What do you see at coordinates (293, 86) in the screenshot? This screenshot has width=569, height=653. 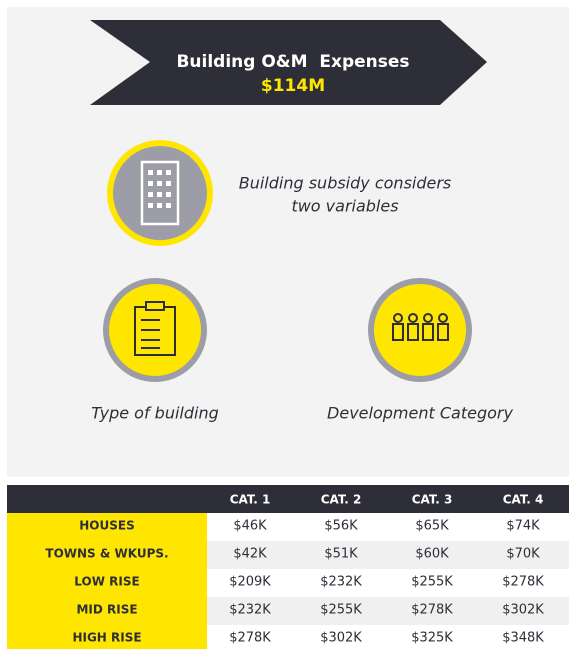 I see `banner-amount: $114M` at bounding box center [293, 86].